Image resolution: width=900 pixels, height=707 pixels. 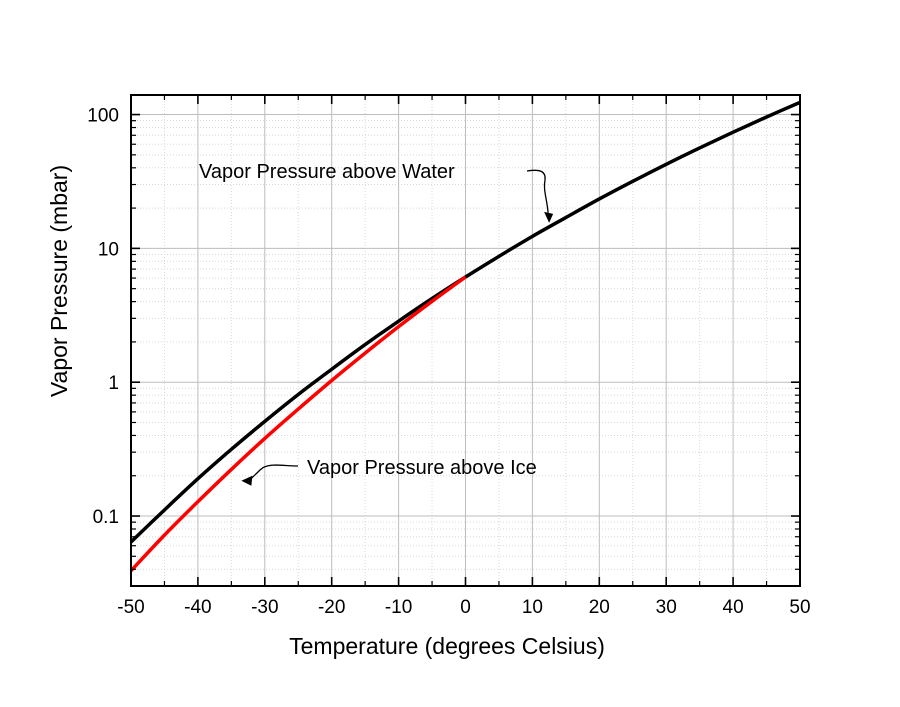 I want to click on x-axis-title: Temperature (degrees Celsius), so click(x=447, y=646).